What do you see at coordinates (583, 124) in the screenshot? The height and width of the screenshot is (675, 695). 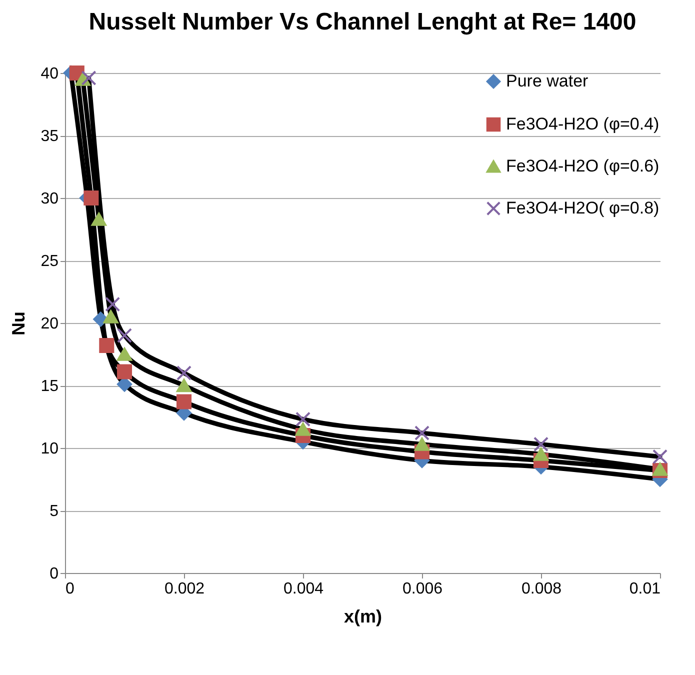 I see `legend-label: Fe3O4-H2O (φ=0.4)` at bounding box center [583, 124].